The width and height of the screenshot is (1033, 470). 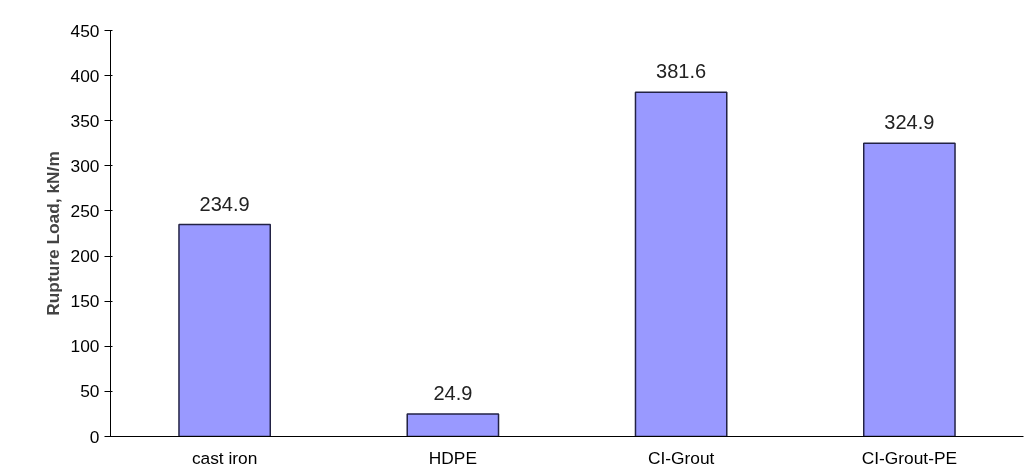 I want to click on y-tick-label: 450, so click(x=85, y=30).